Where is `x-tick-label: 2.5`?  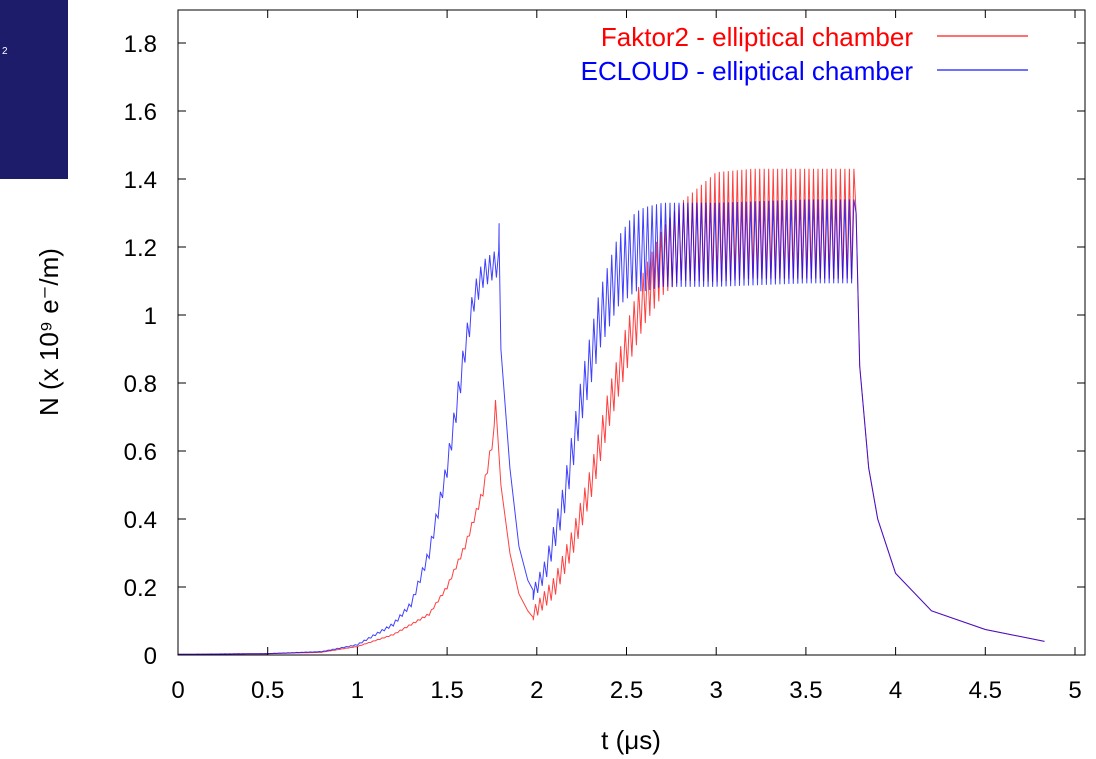
x-tick-label: 2.5 is located at coordinates (626, 690).